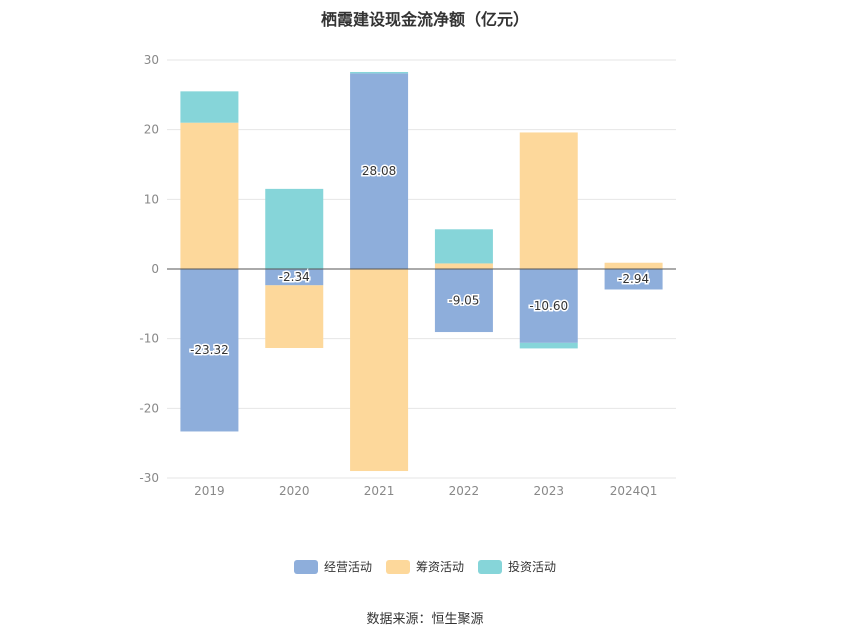  I want to click on legend-label: 筹资活动, so click(439, 567).